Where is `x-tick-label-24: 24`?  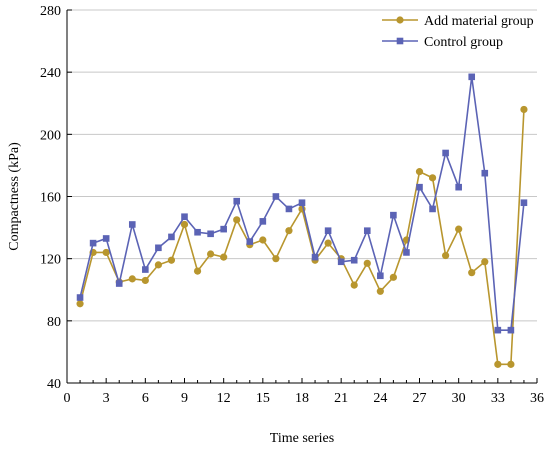 x-tick-label-24: 24 is located at coordinates (380, 398).